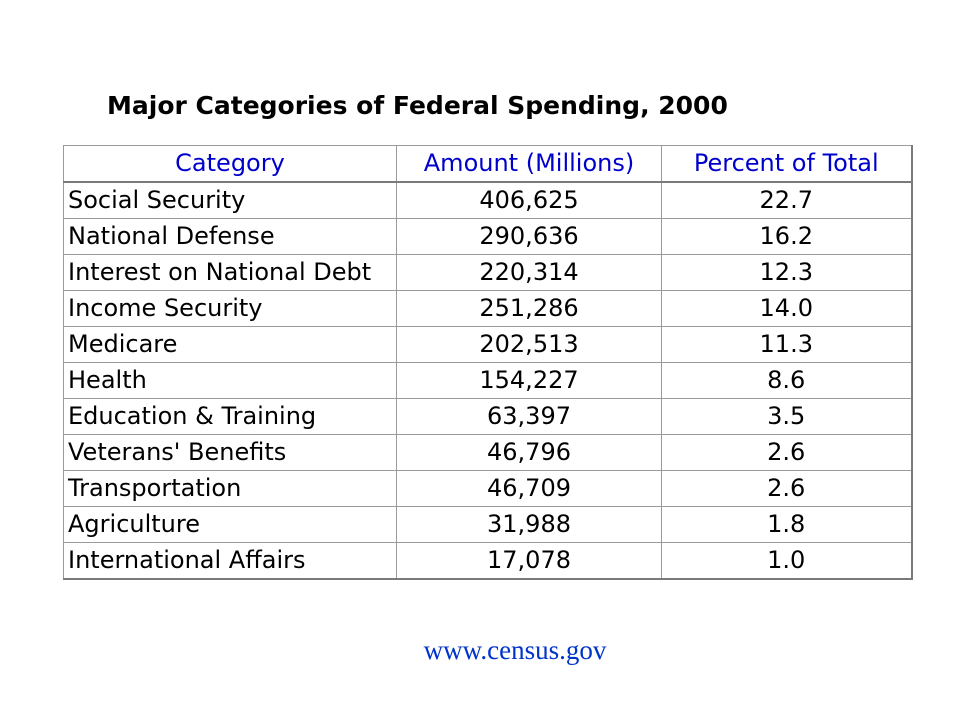 The image size is (960, 720). What do you see at coordinates (529, 236) in the screenshot?
I see `amount-cell: 290,636` at bounding box center [529, 236].